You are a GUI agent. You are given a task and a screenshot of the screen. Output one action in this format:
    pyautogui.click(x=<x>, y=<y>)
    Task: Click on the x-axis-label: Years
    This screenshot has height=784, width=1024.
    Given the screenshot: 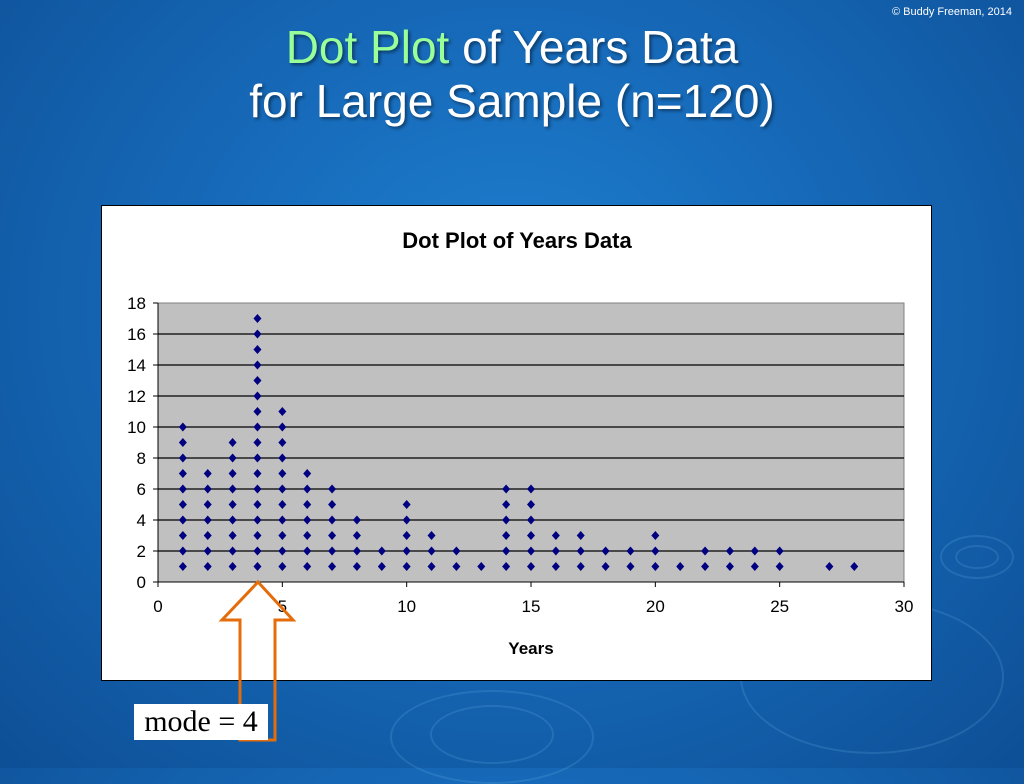 What is the action you would take?
    pyautogui.click(x=530, y=648)
    